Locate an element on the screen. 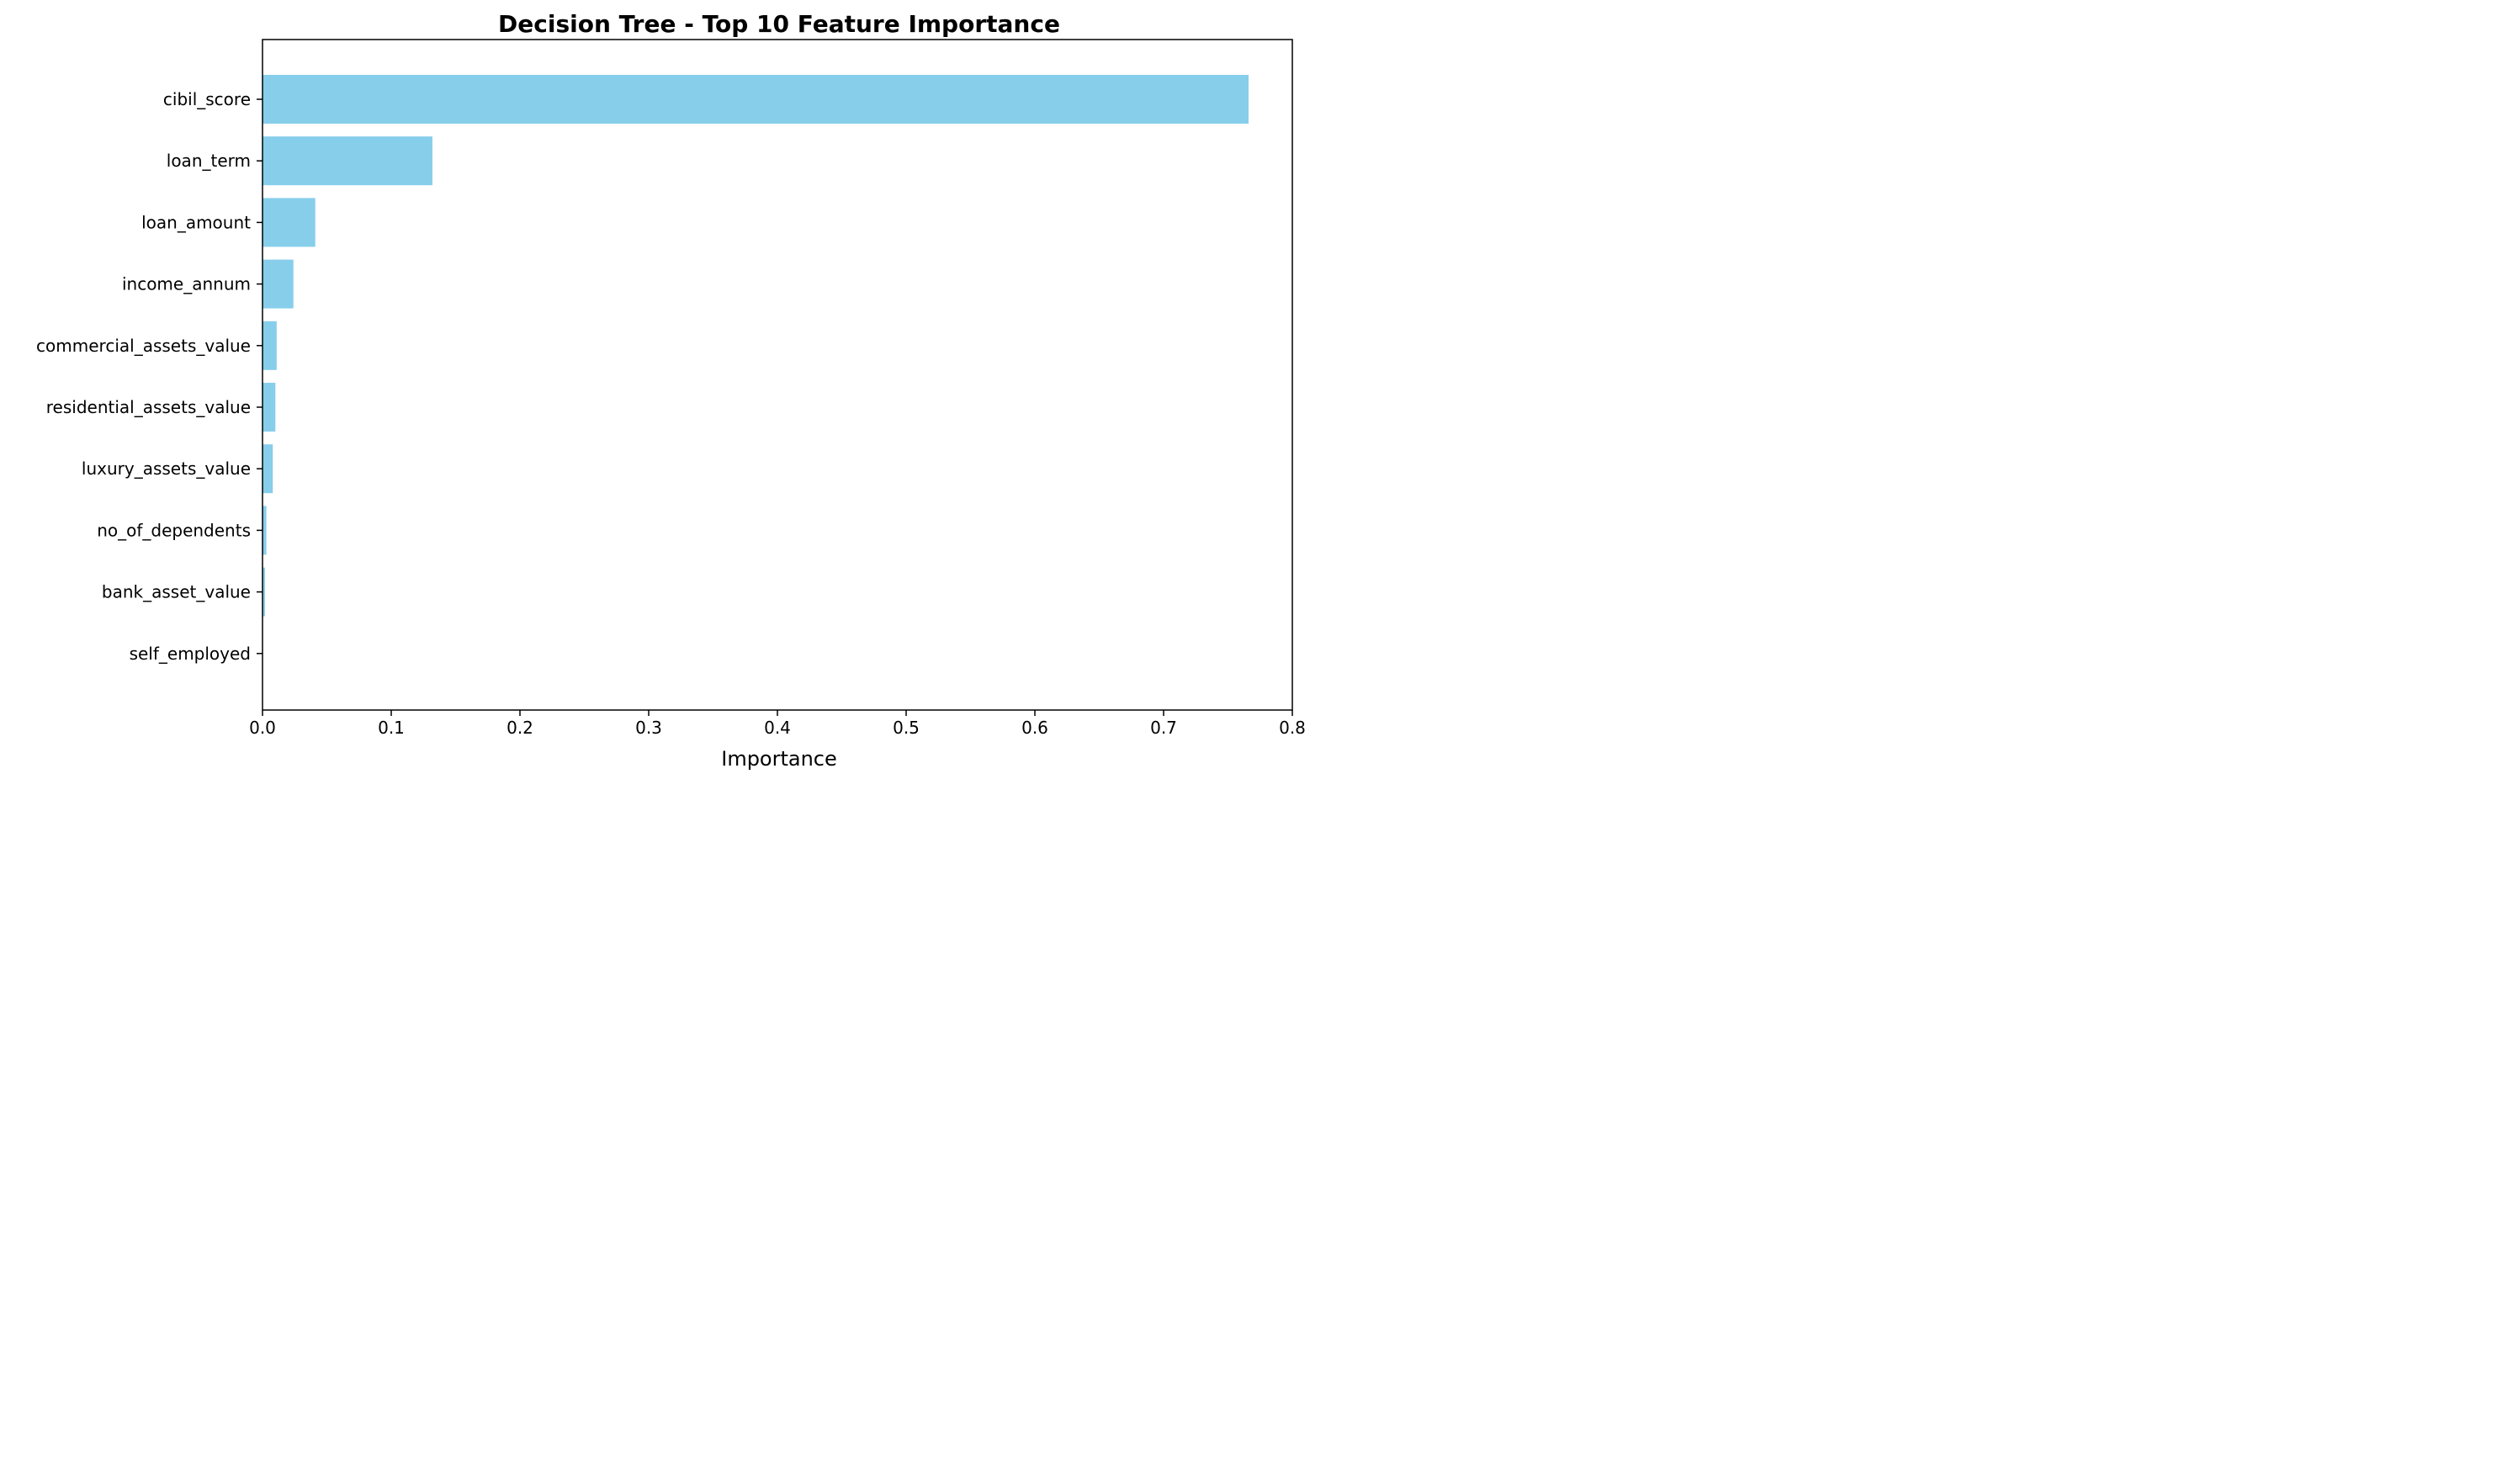  bar-loan_amount is located at coordinates (289, 222).